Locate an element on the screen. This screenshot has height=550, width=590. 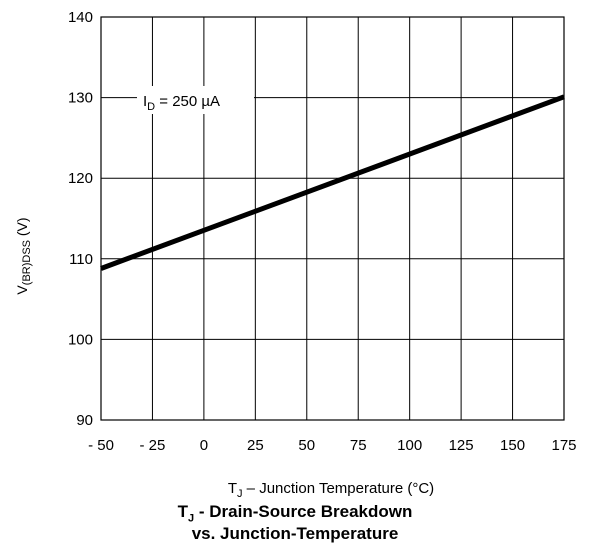
y-tick-label: 110 is located at coordinates (81, 259).